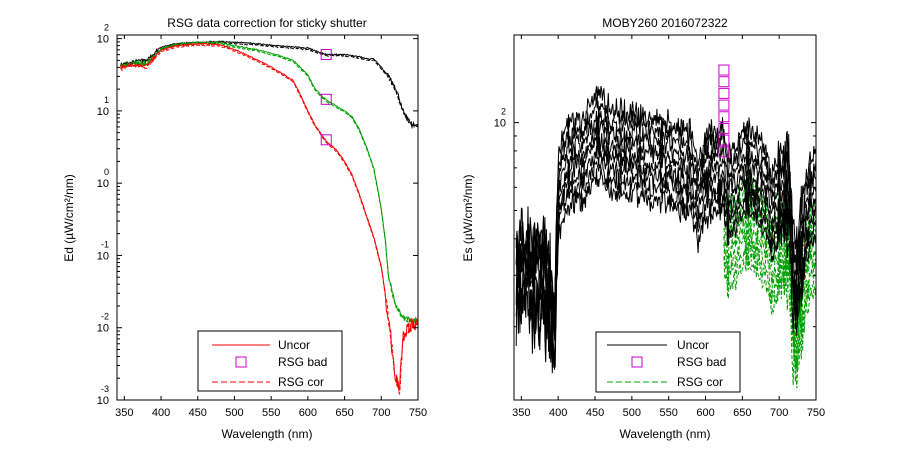 The width and height of the screenshot is (900, 450). Describe the element at coordinates (106, 172) in the screenshot. I see `left-y-tick-exponent: 0` at that location.